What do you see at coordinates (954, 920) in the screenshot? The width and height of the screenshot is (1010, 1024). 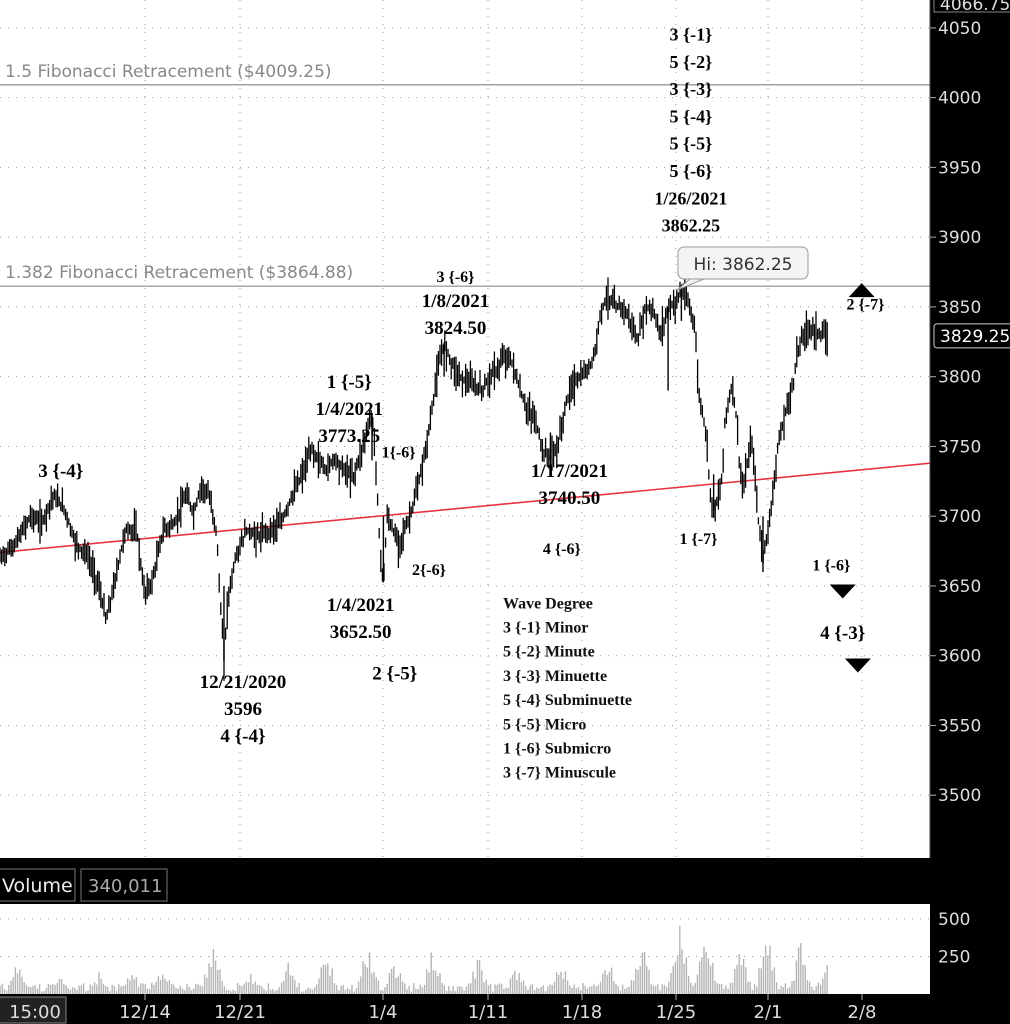 I see `volume-tick-label: 500` at bounding box center [954, 920].